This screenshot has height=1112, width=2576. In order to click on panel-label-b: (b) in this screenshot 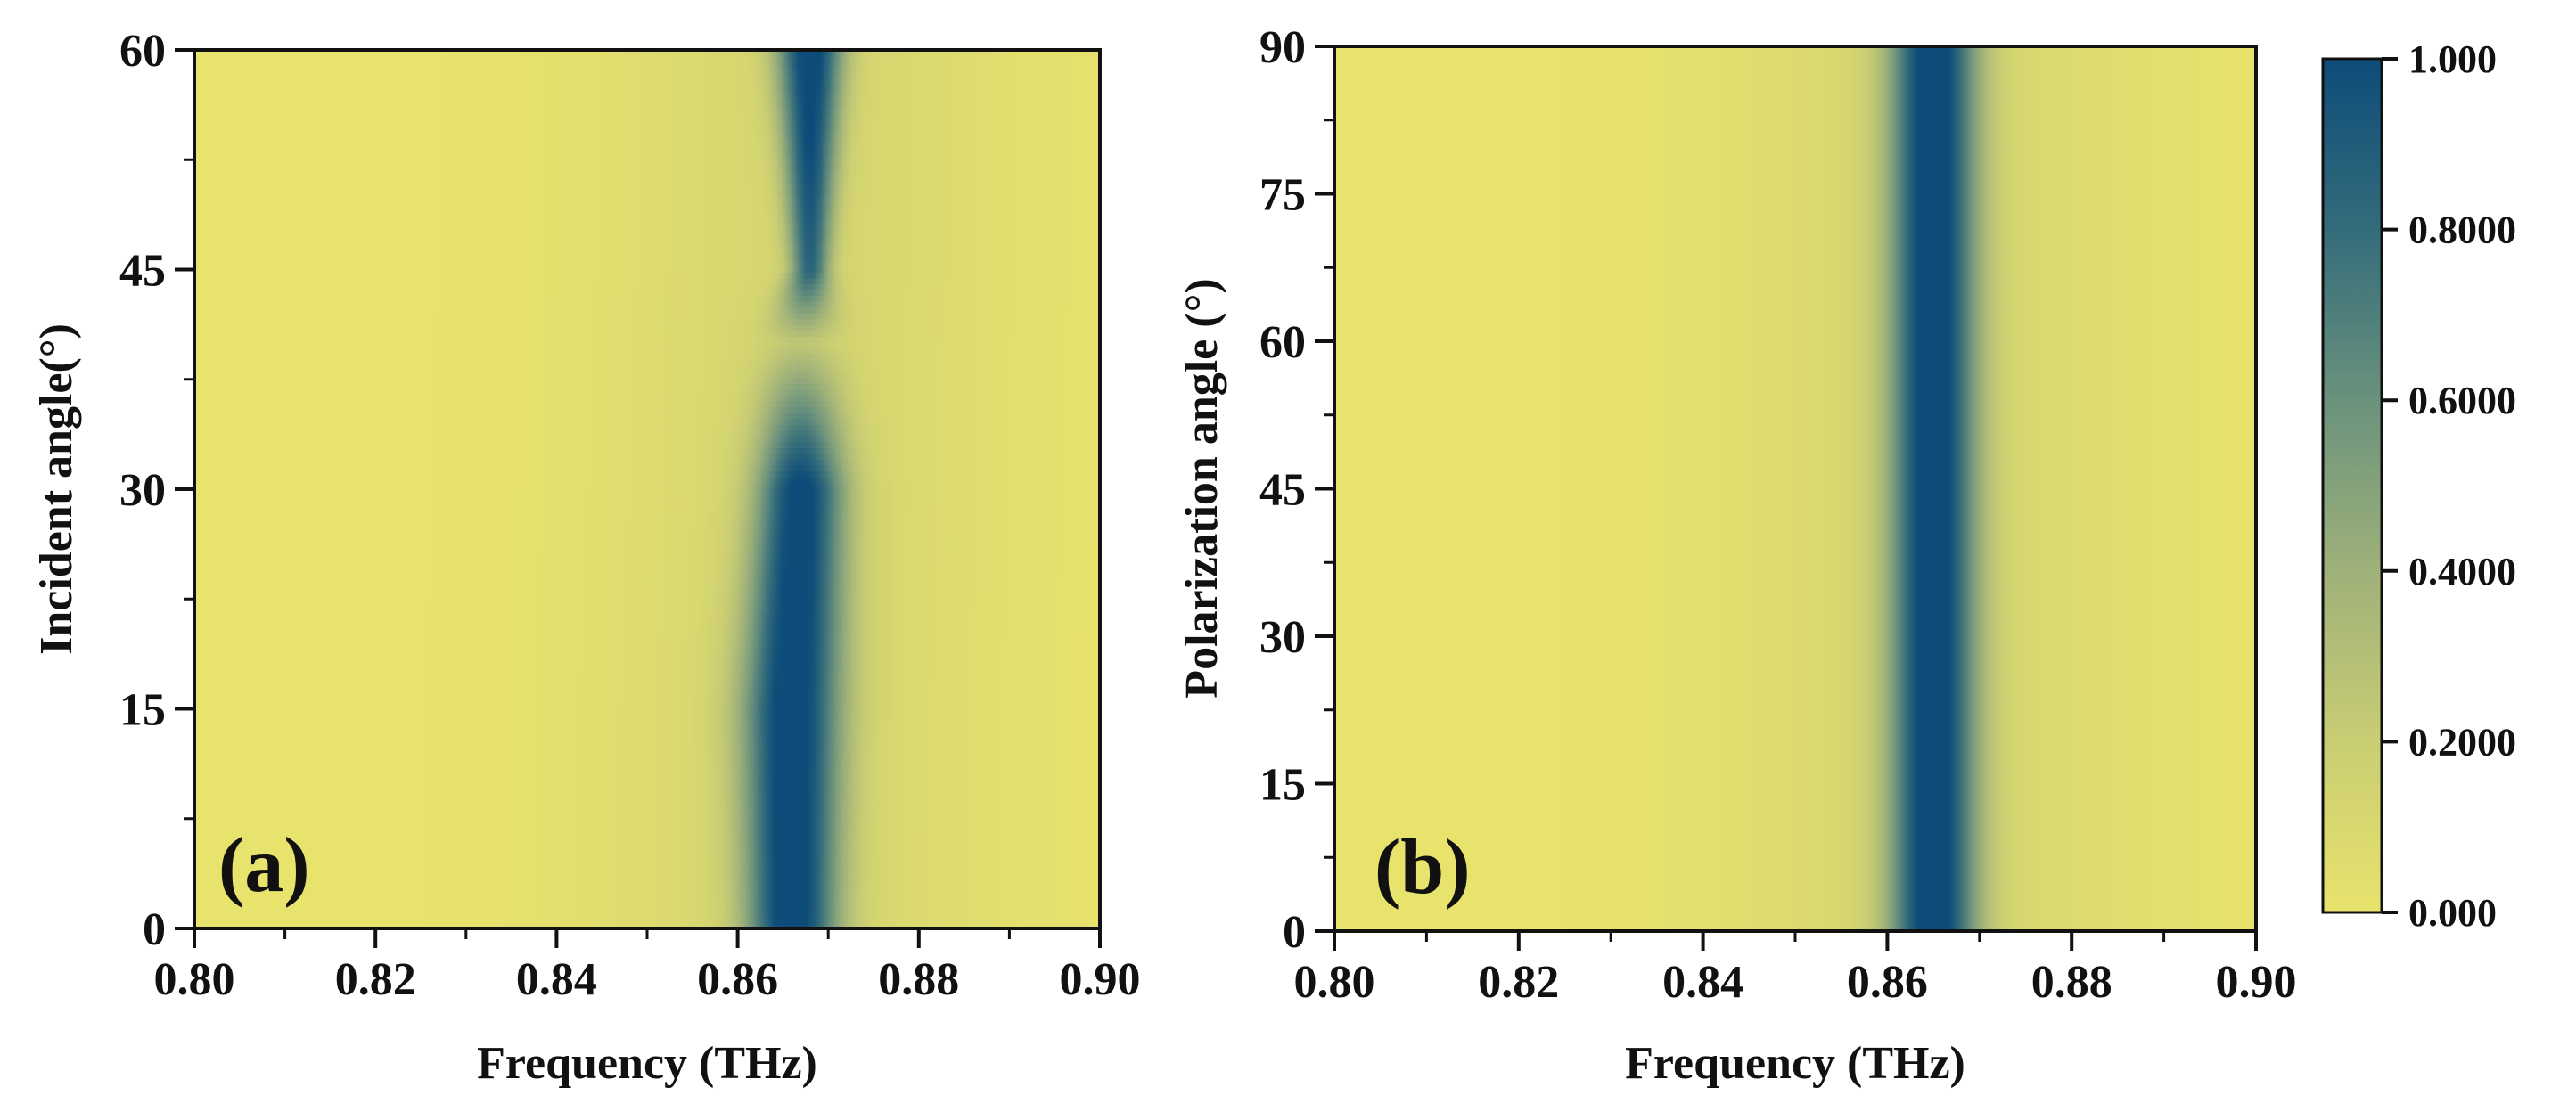, I will do `click(1422, 867)`.